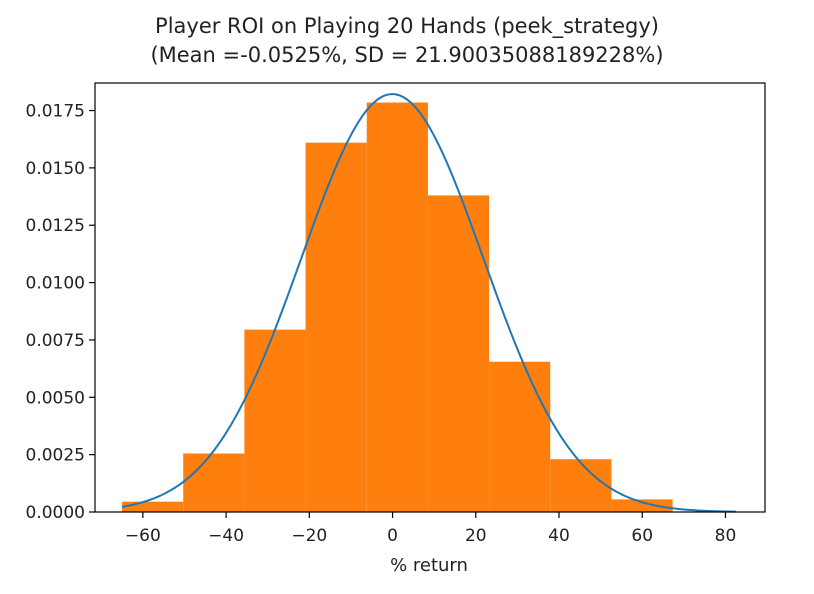 This screenshot has height=594, width=814. Describe the element at coordinates (642, 536) in the screenshot. I see `x-tick-label: 60` at that location.